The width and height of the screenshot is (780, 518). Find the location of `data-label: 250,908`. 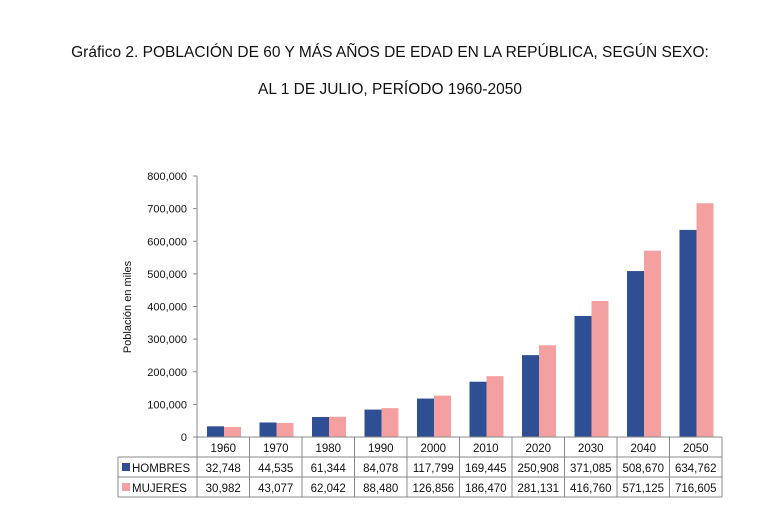

data-label: 250,908 is located at coordinates (538, 469).